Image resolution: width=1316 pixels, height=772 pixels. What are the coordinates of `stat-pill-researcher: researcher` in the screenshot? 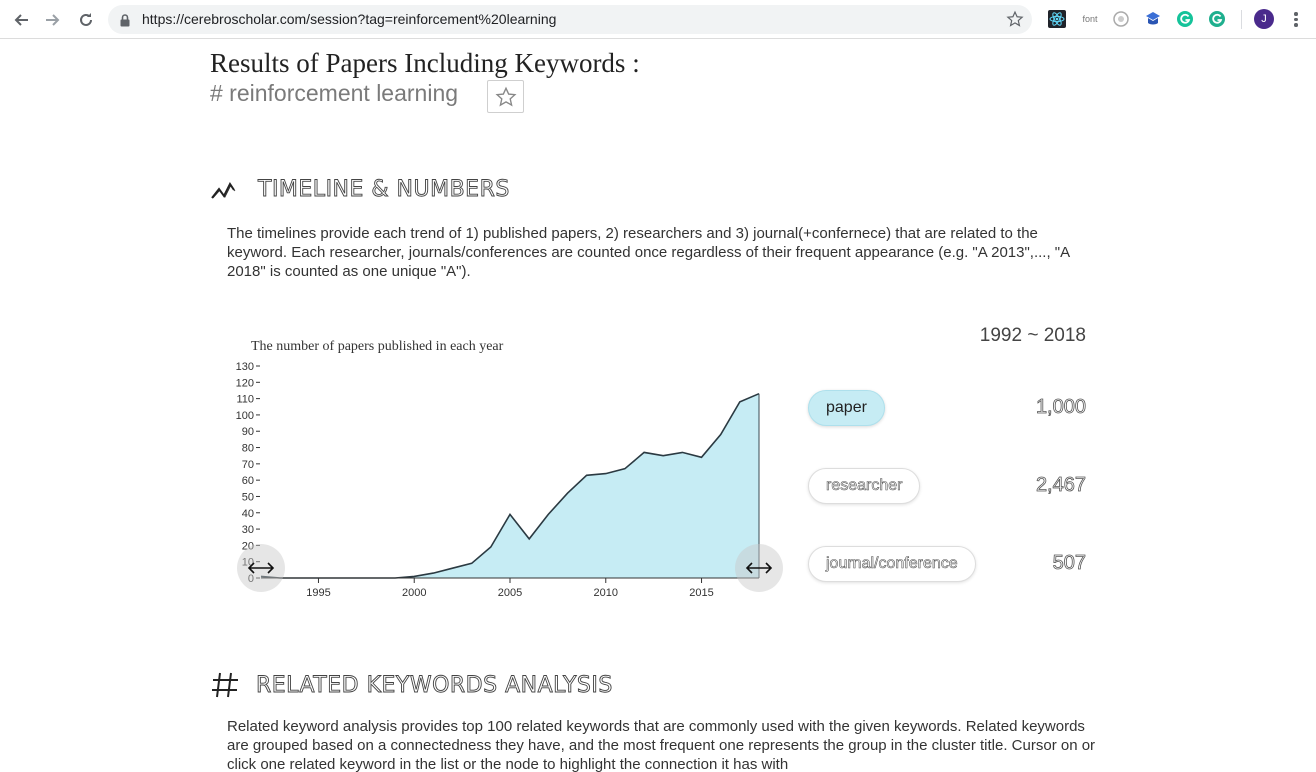 It's located at (864, 486).